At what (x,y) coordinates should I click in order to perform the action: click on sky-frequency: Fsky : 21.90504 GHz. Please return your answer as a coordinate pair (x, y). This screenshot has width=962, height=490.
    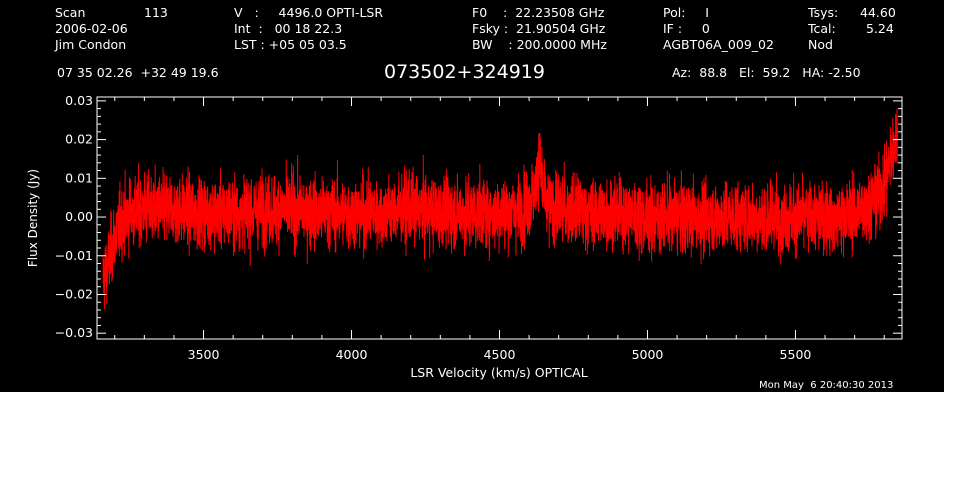
    Looking at the image, I should click on (539, 28).